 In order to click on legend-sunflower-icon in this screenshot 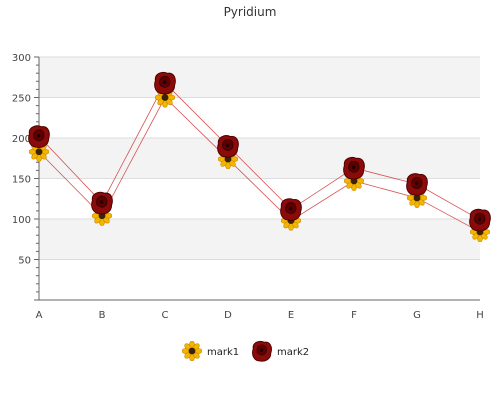, I will do `click(192, 351)`.